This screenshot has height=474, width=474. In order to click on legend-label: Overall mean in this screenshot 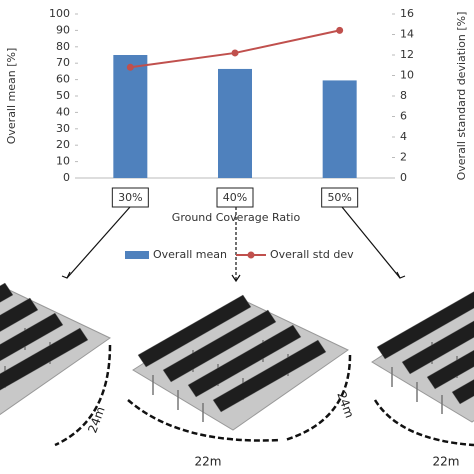, I will do `click(190, 254)`.